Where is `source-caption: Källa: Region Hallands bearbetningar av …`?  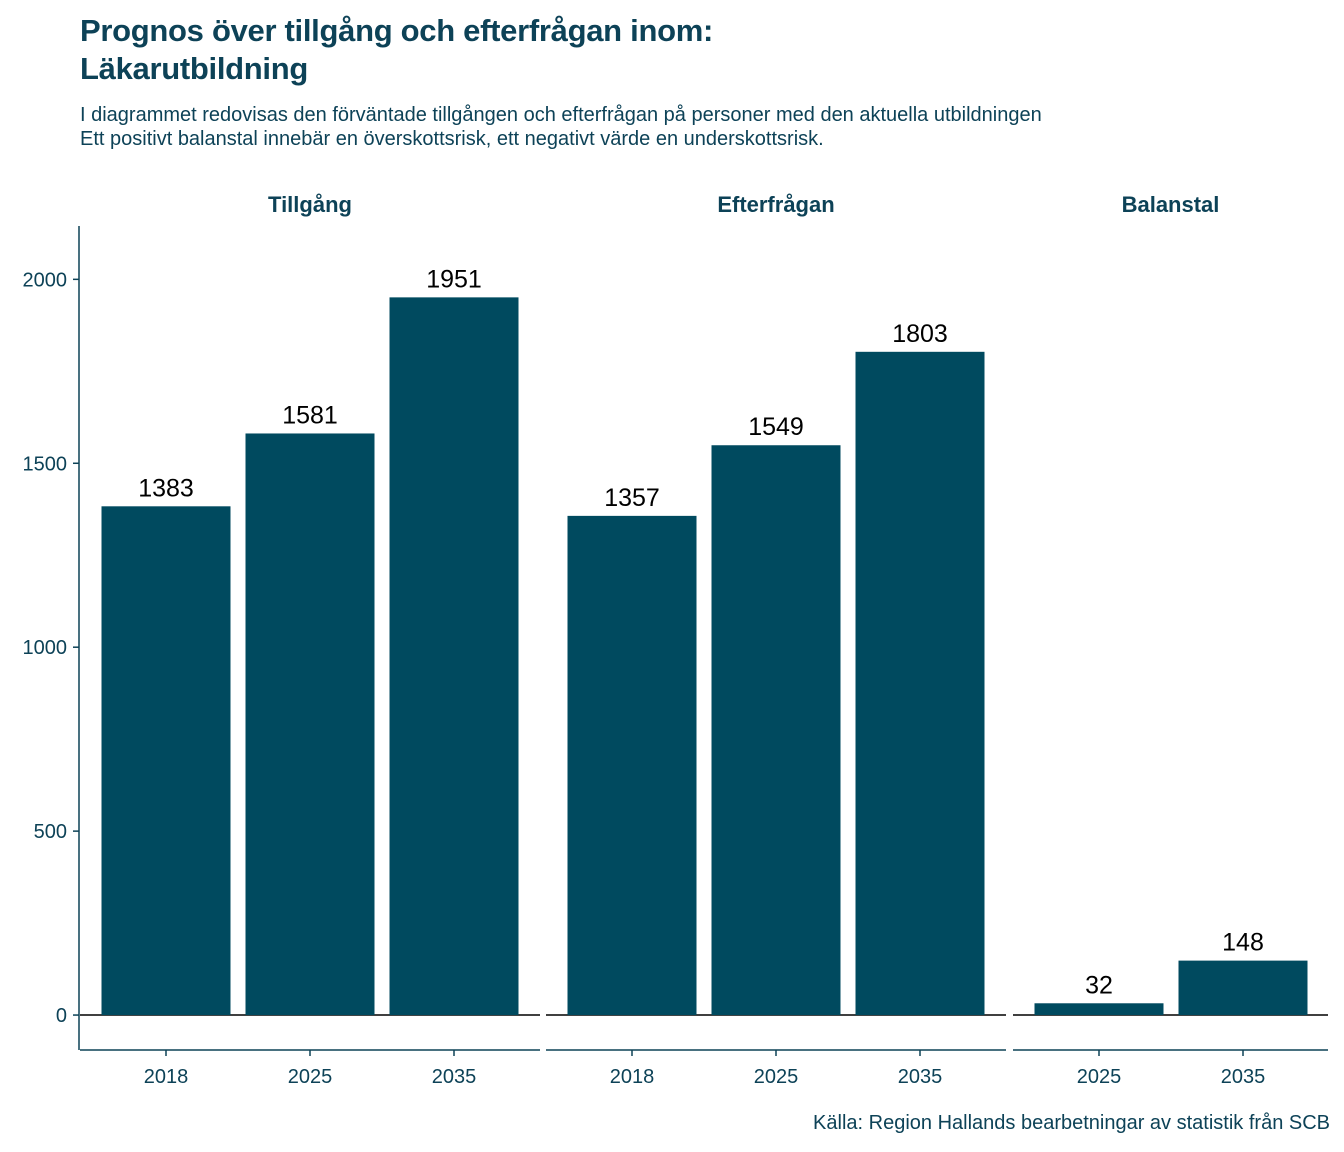 source-caption: Källa: Region Hallands bearbetningar av … is located at coordinates (1071, 1123).